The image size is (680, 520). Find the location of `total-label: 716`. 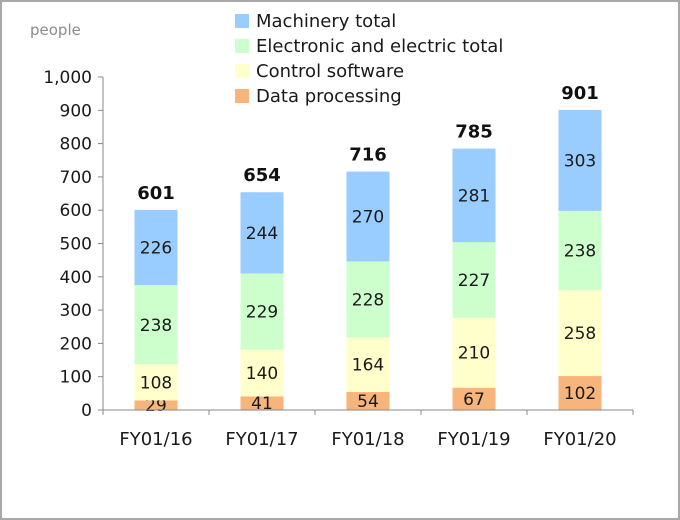

total-label: 716 is located at coordinates (368, 155).